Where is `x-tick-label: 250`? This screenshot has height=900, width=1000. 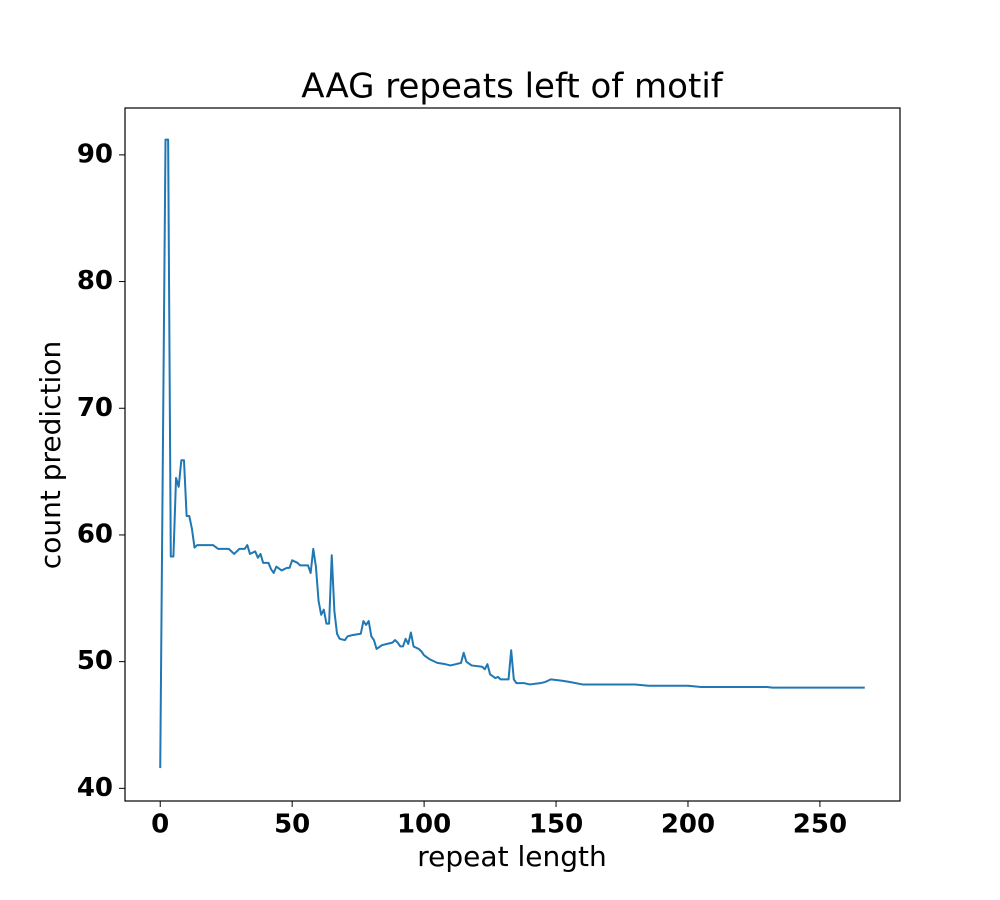 x-tick-label: 250 is located at coordinates (820, 825).